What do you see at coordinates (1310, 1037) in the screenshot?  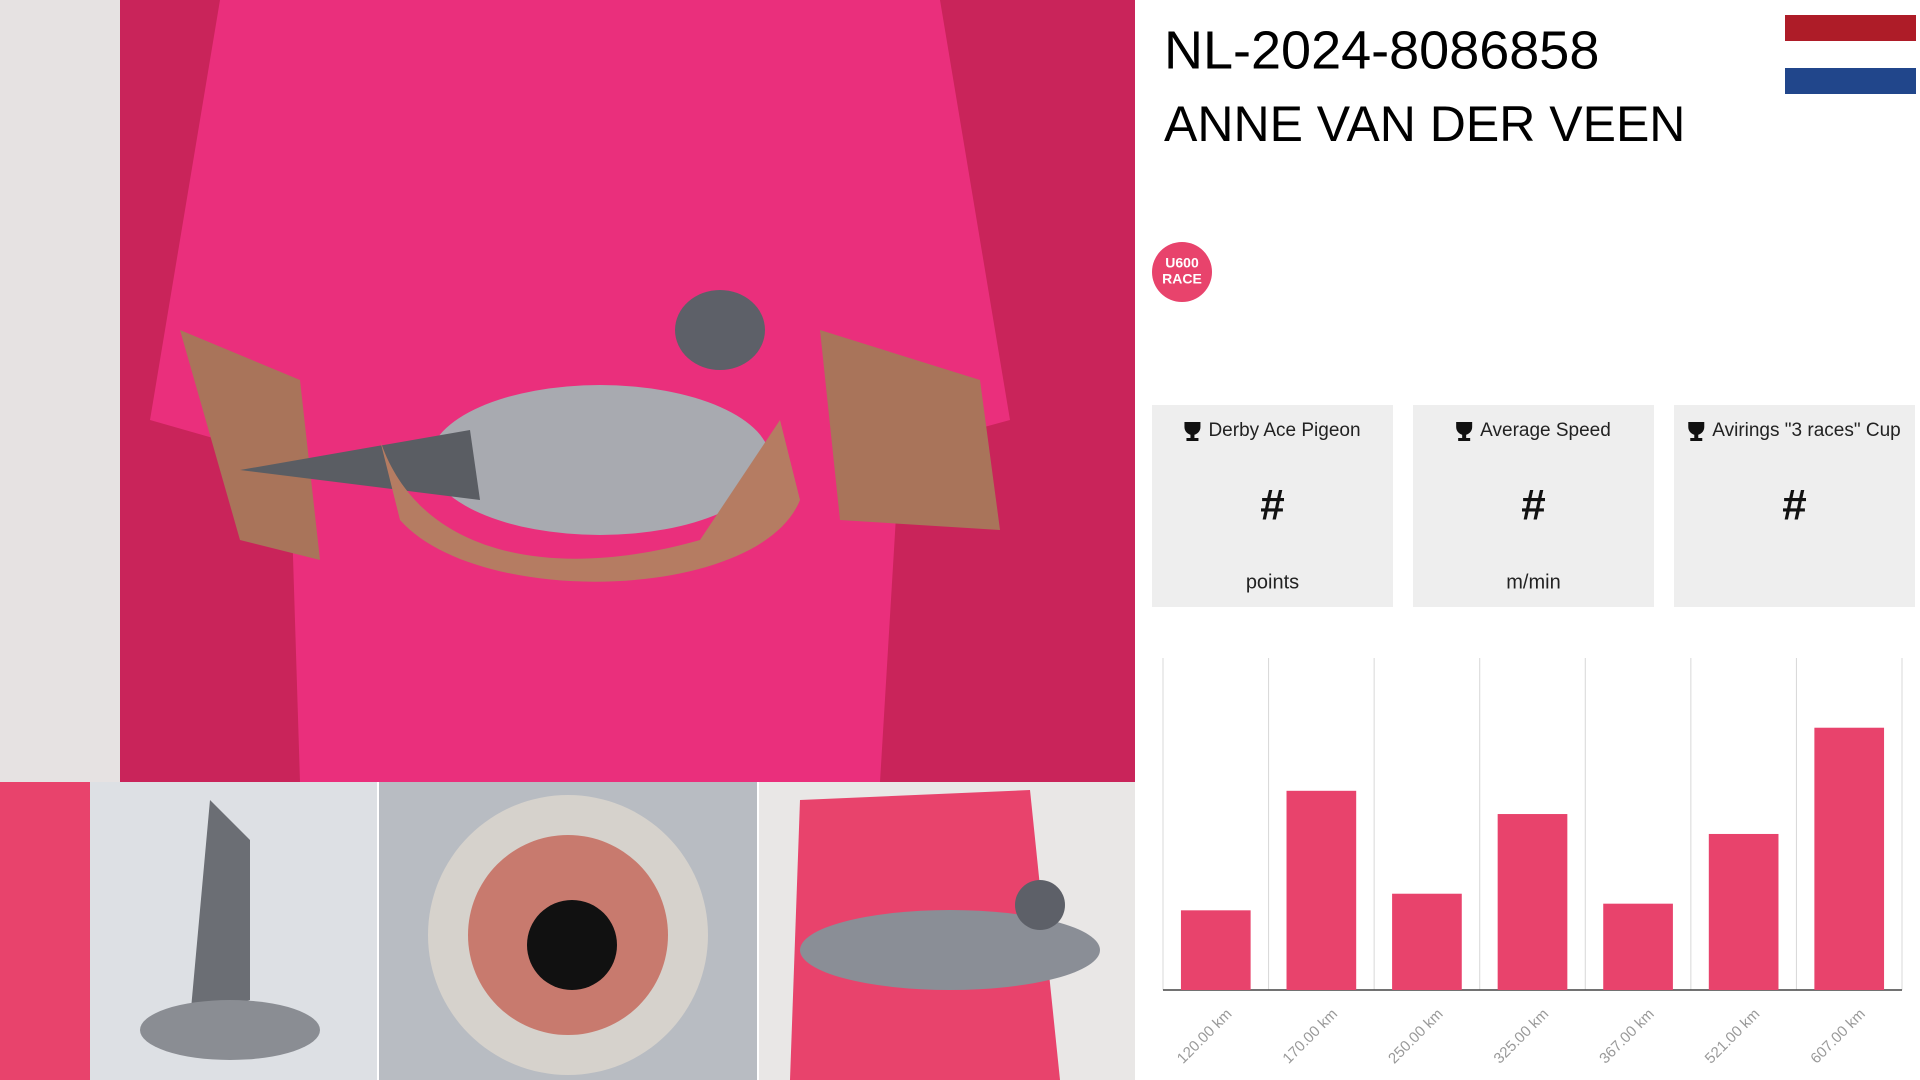 I see `x-tick-label: 170.00 km` at bounding box center [1310, 1037].